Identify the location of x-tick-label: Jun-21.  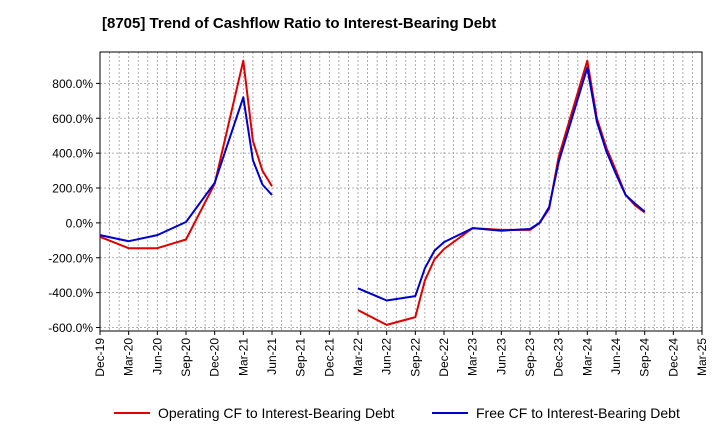
(272, 356).